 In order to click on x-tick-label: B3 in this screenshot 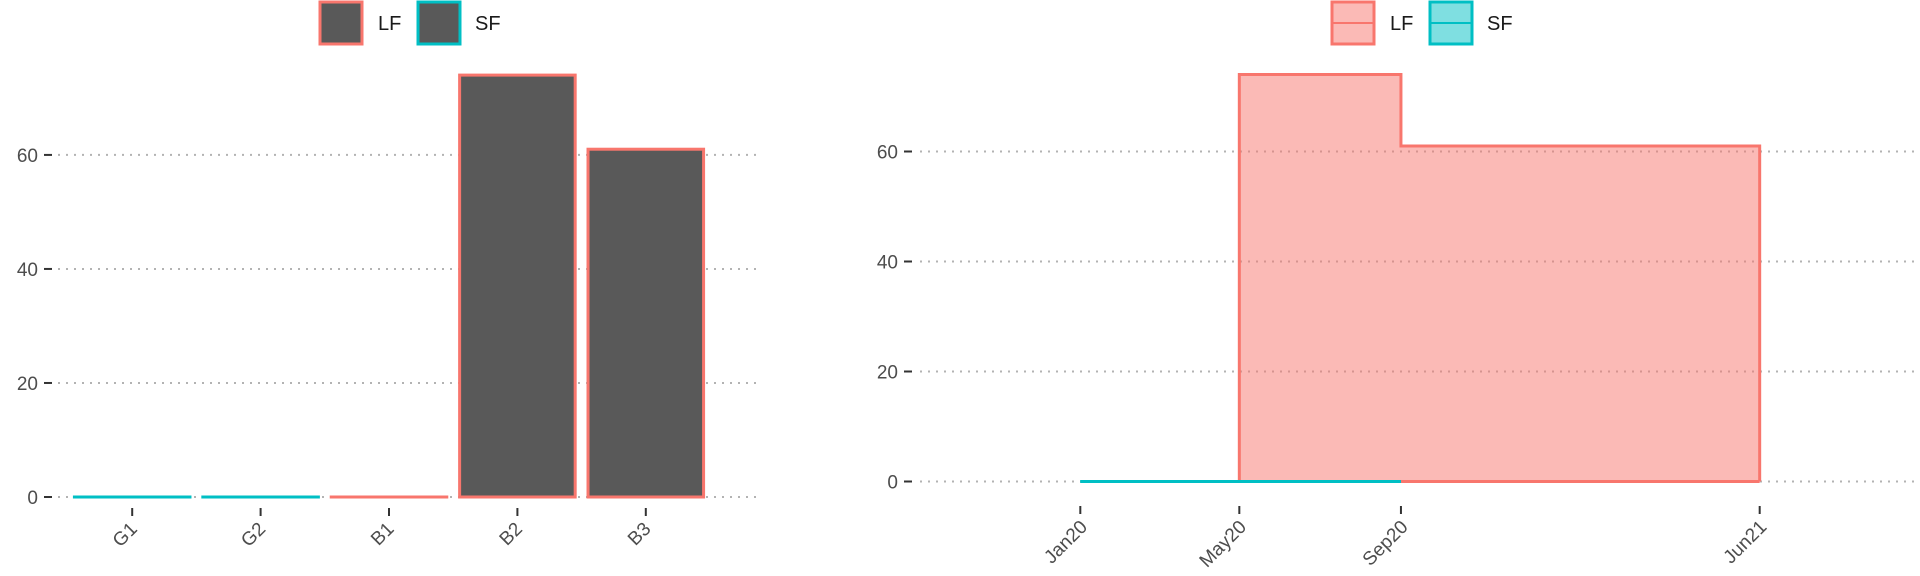, I will do `click(639, 534)`.